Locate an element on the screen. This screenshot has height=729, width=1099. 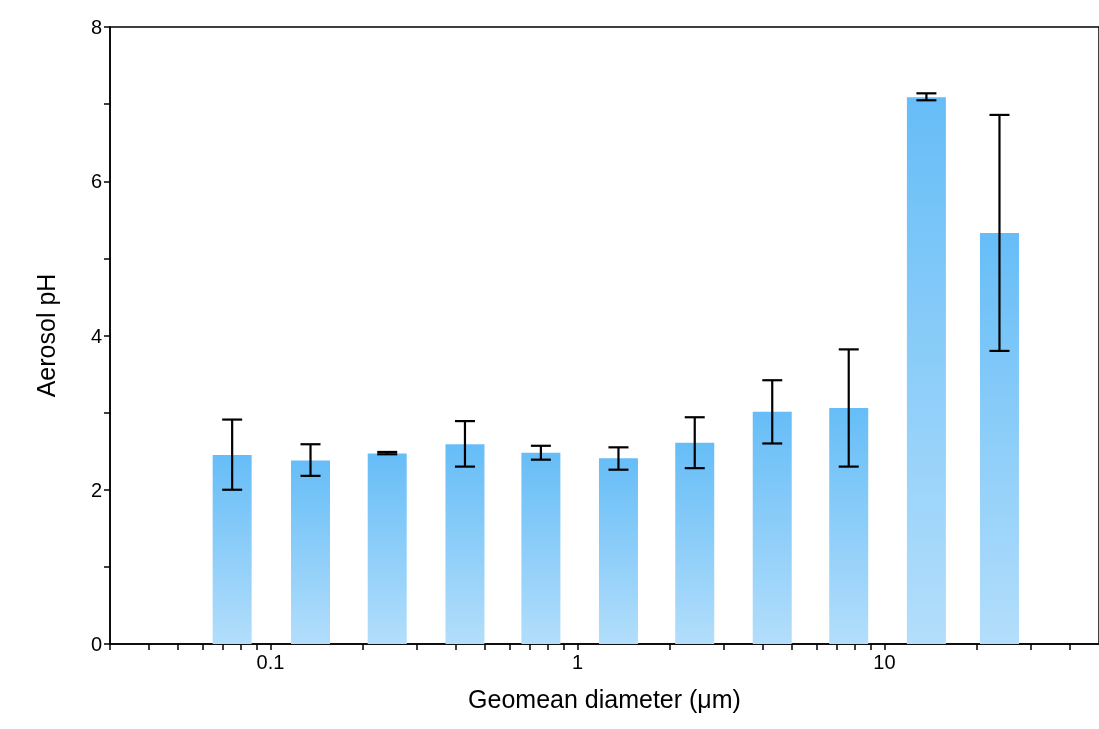
y-tick-label: 8 is located at coordinates (96, 27).